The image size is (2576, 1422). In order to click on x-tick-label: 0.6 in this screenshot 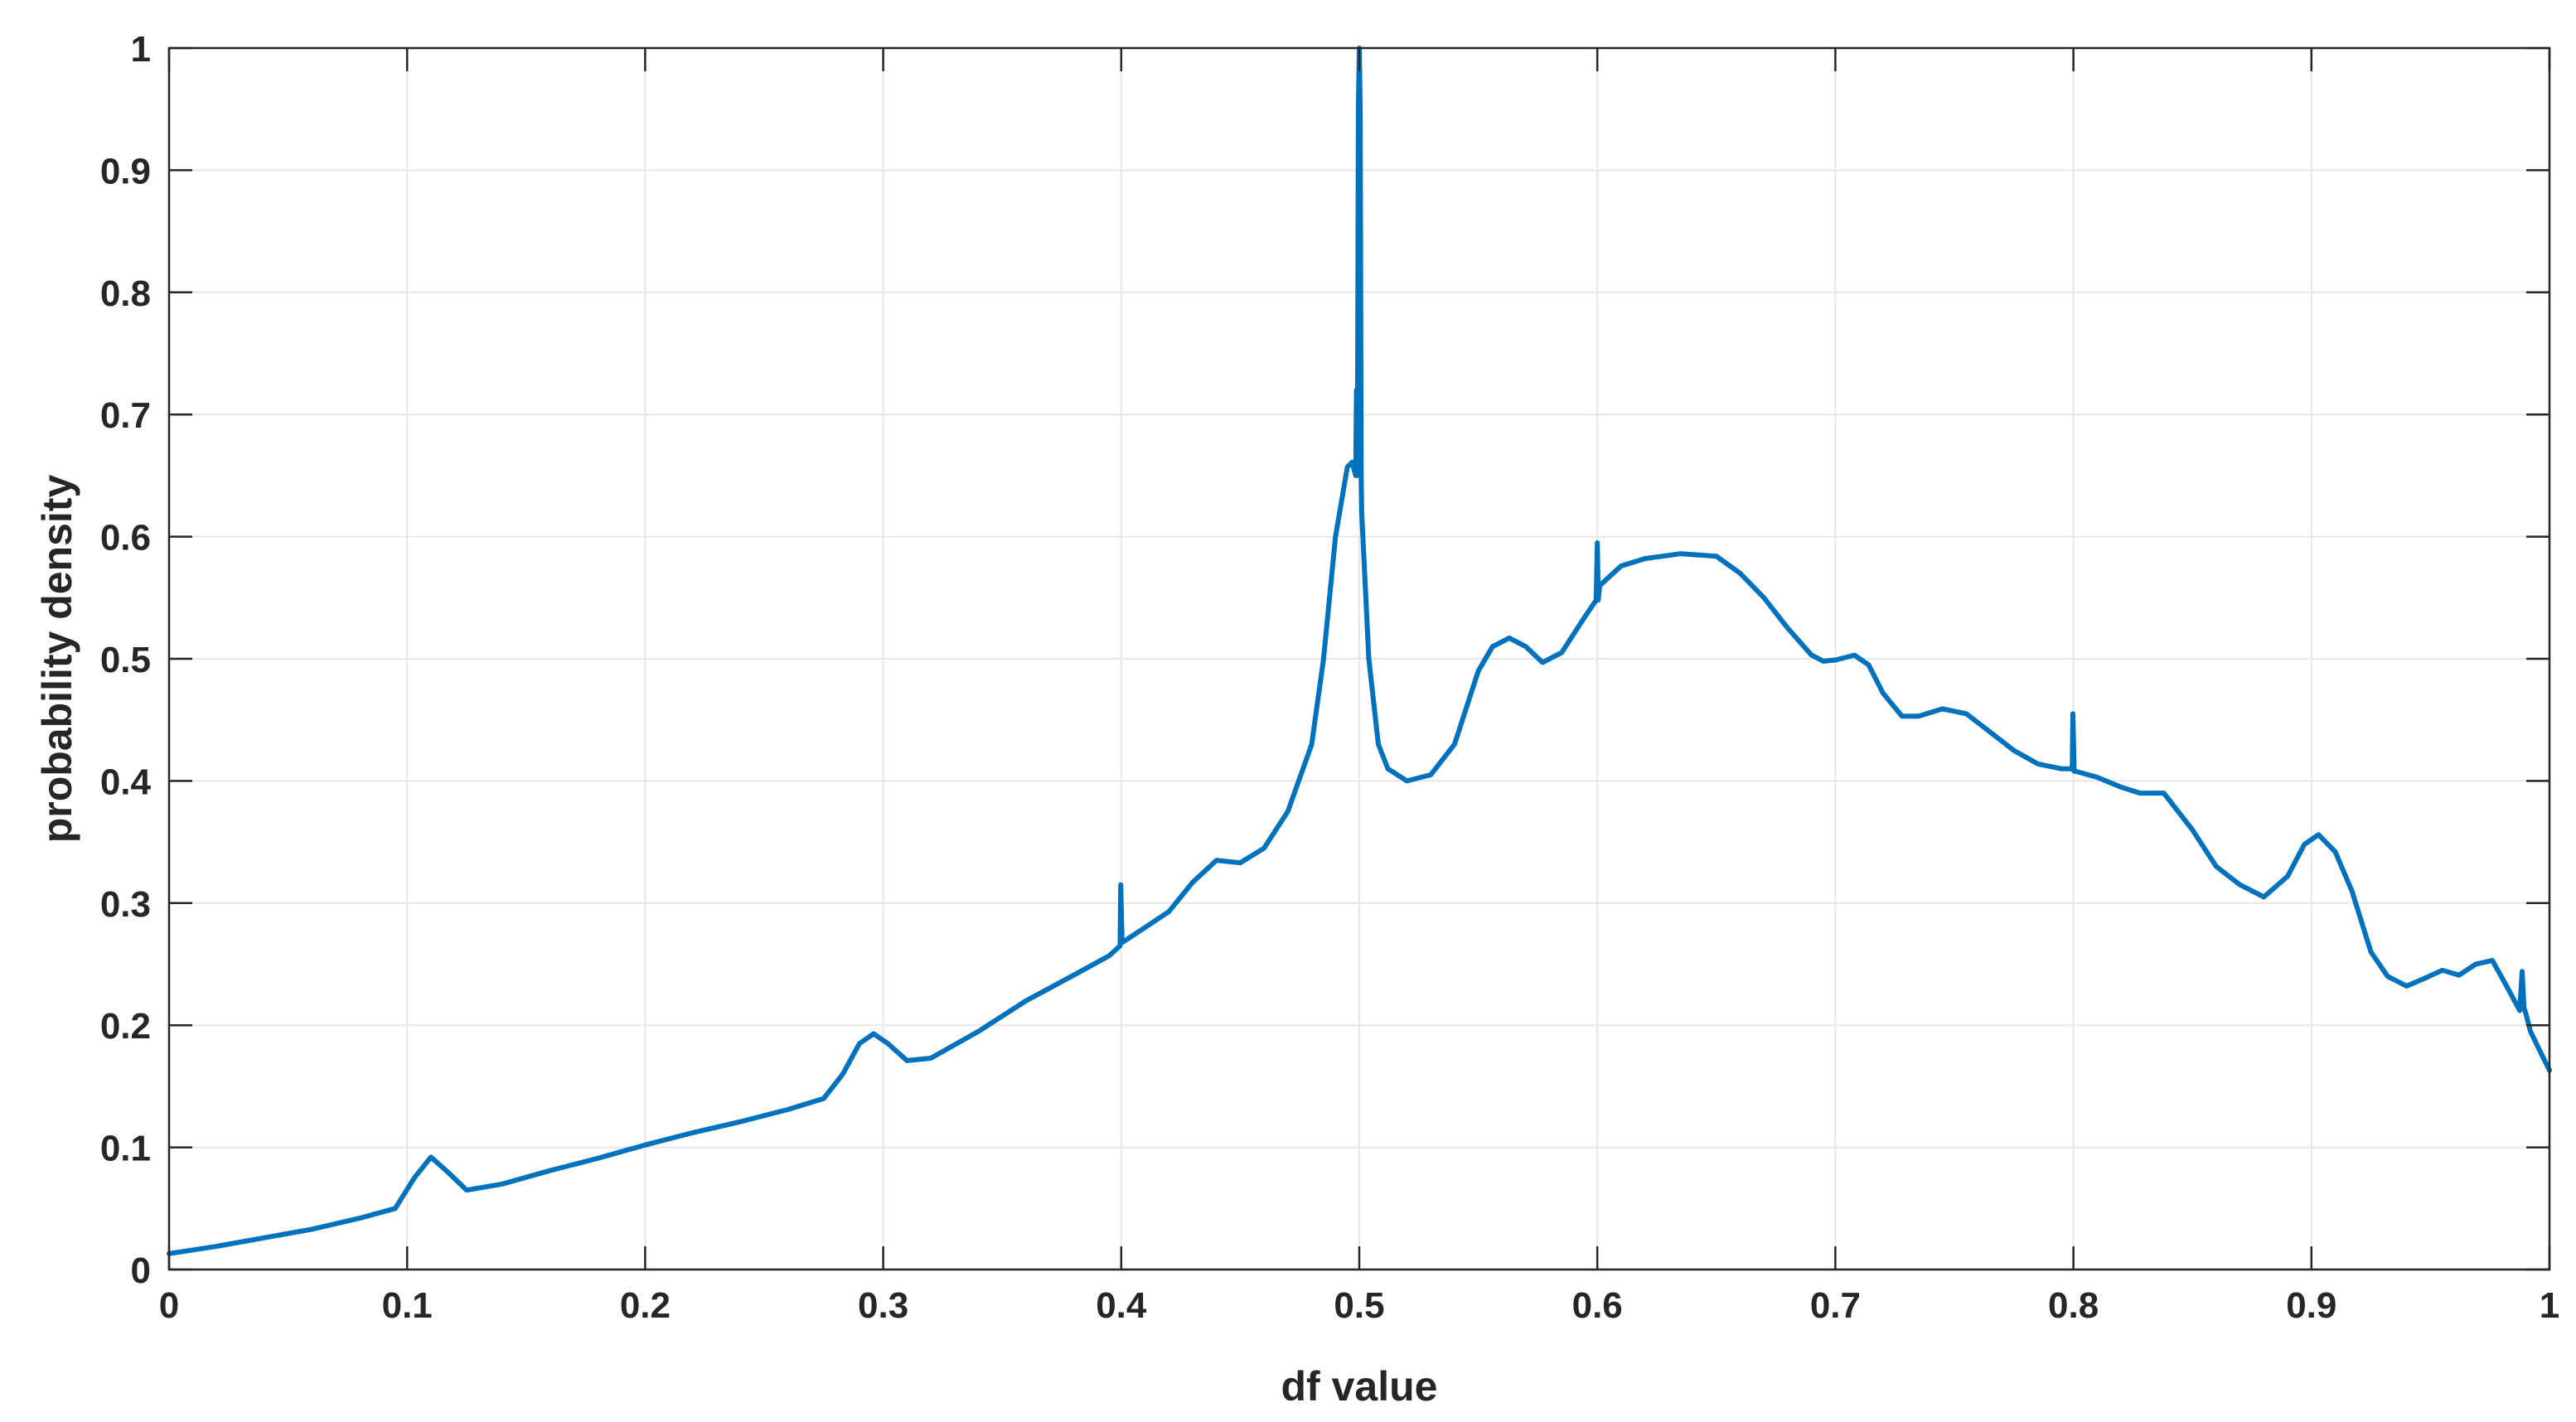, I will do `click(1597, 1305)`.